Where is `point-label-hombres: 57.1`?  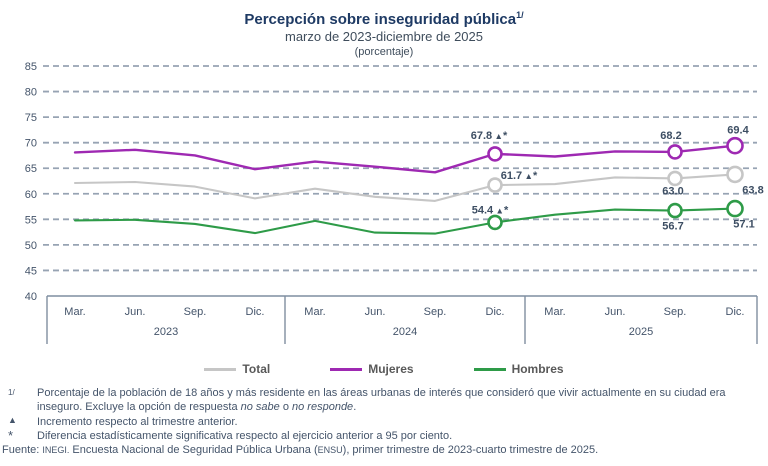
point-label-hombres: 57.1 is located at coordinates (743, 225).